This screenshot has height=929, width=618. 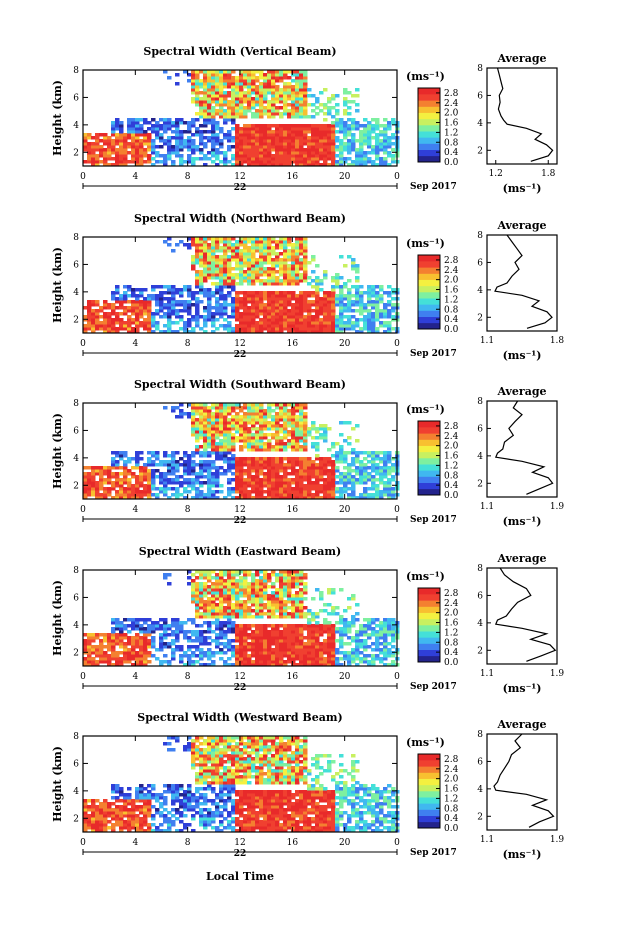 I want to click on colorbar-swatch, so click(x=429, y=159).